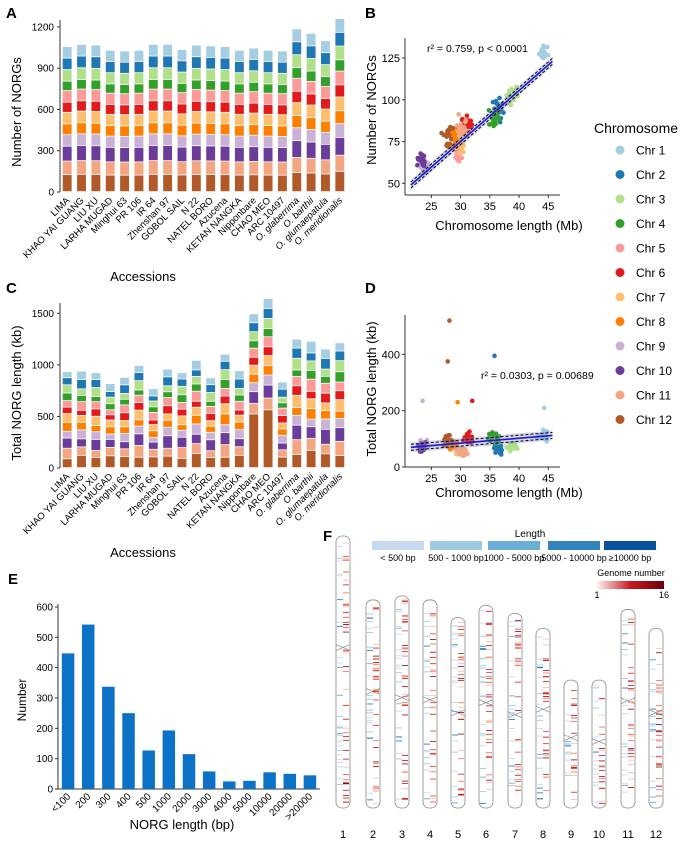 The width and height of the screenshot is (692, 859). Describe the element at coordinates (630, 558) in the screenshot. I see `length-legend-label: ≥10000 bp` at that location.